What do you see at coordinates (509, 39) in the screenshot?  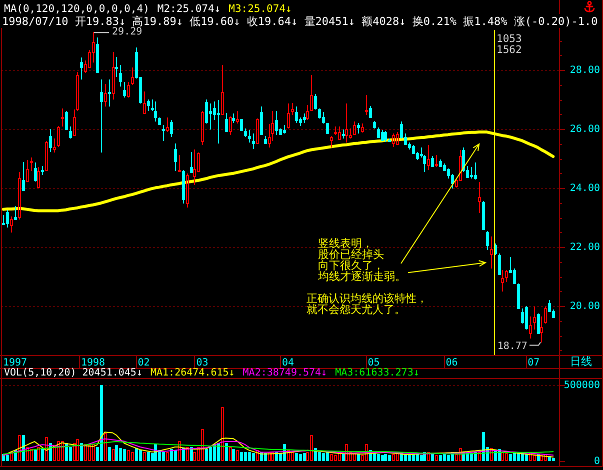 I see `annotation: 1053` at bounding box center [509, 39].